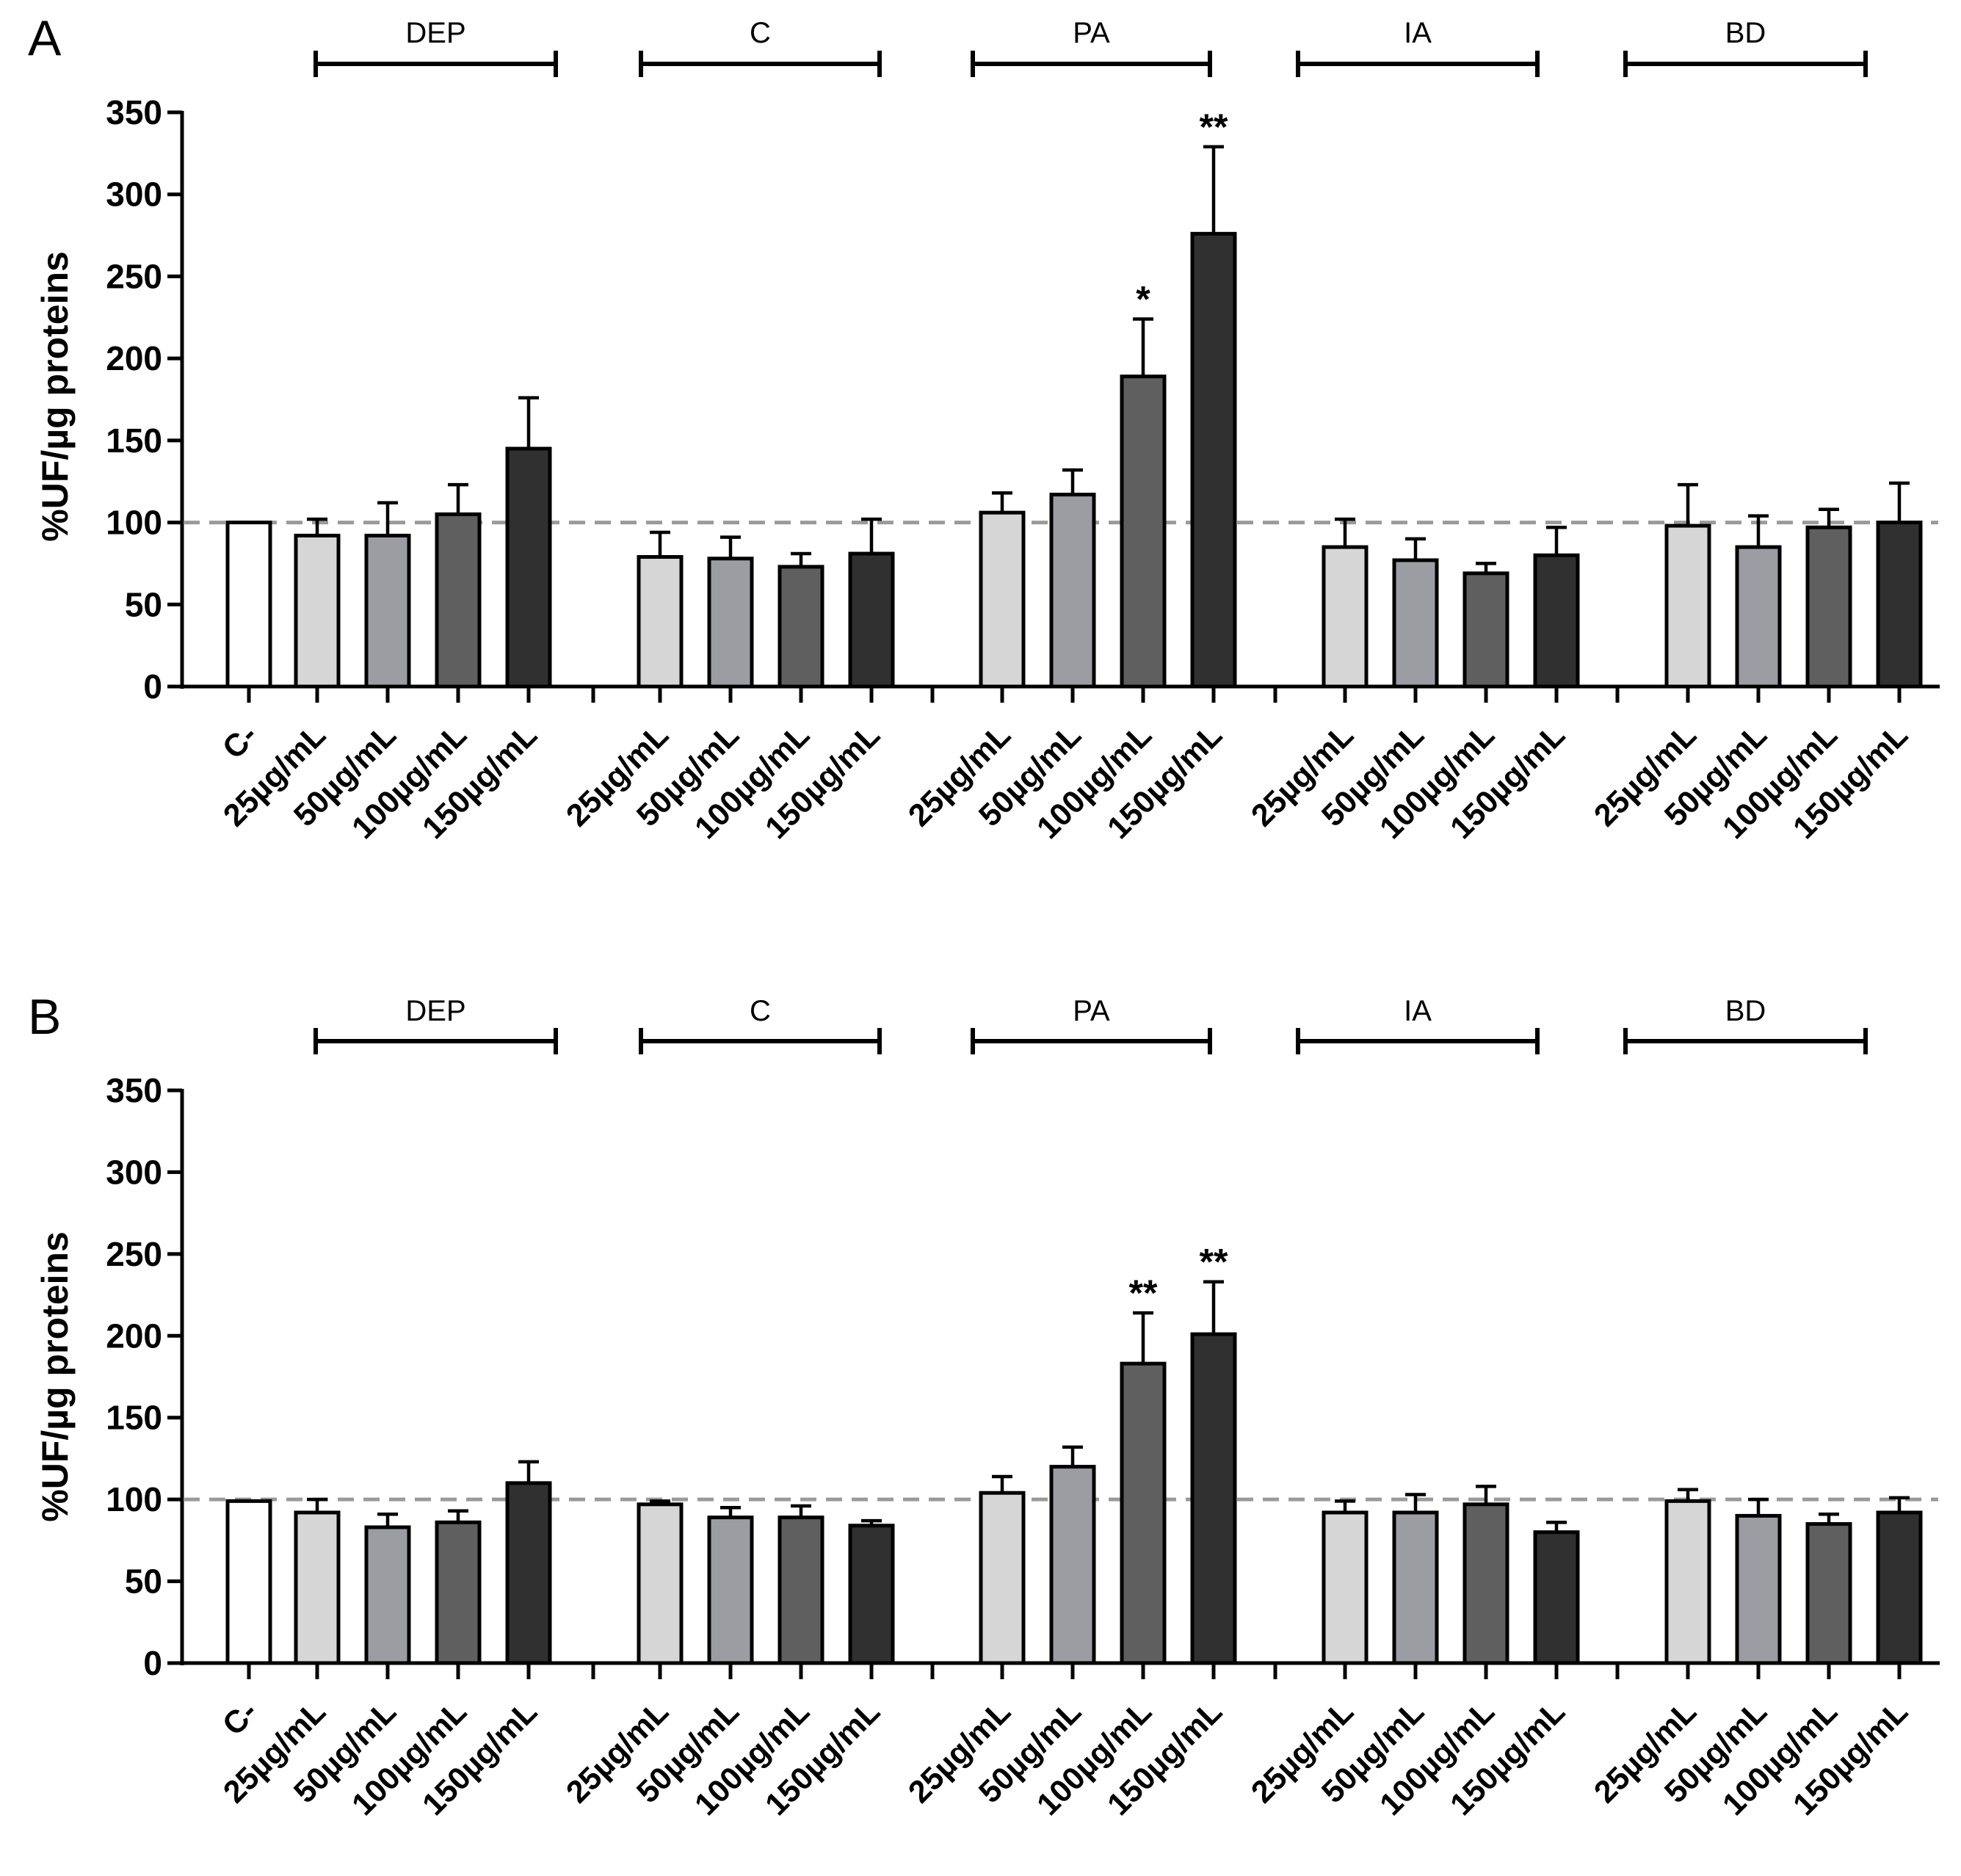  Describe the element at coordinates (44, 1017) in the screenshot. I see `panel-letter: B` at that location.